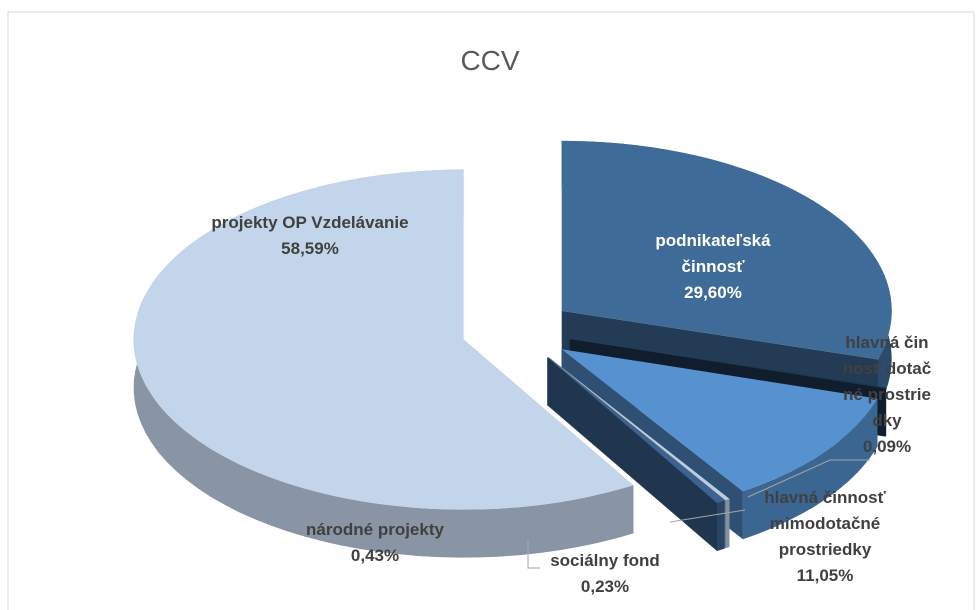 The height and width of the screenshot is (610, 980). What do you see at coordinates (310, 248) in the screenshot?
I see `value-label: 58,59%` at bounding box center [310, 248].